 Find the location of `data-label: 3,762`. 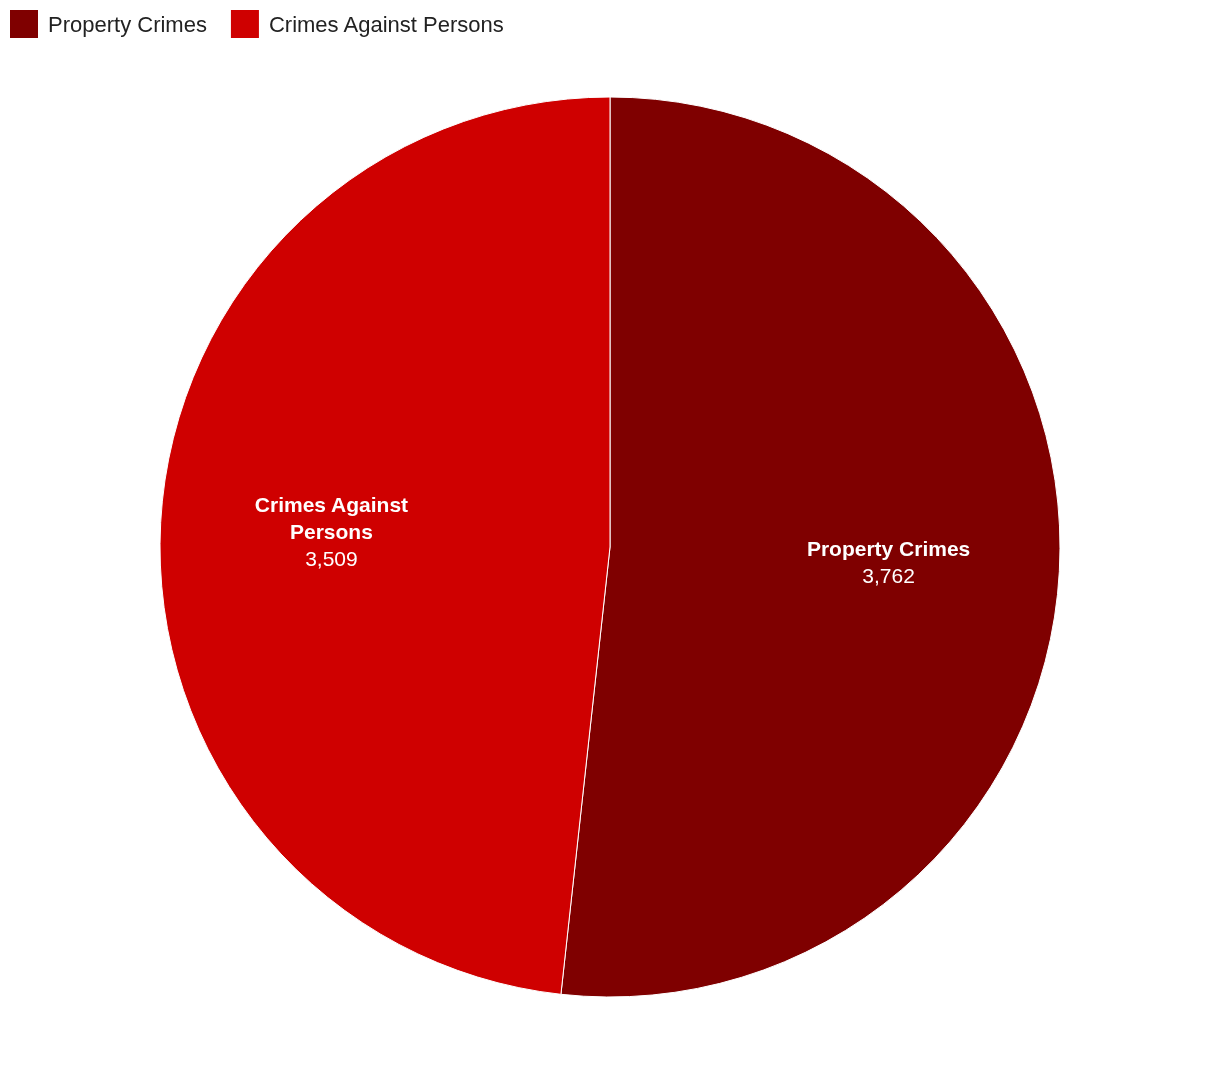

data-label: 3,762 is located at coordinates (888, 575).